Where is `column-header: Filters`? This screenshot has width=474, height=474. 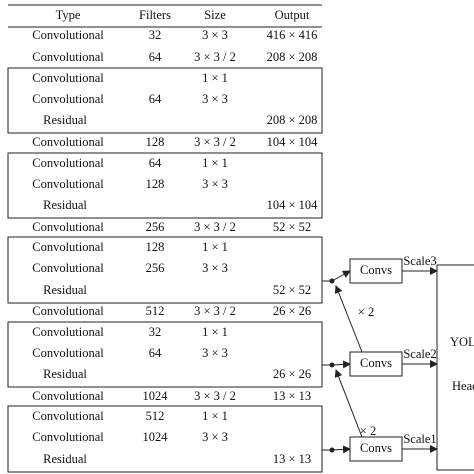
column-header: Filters is located at coordinates (155, 15).